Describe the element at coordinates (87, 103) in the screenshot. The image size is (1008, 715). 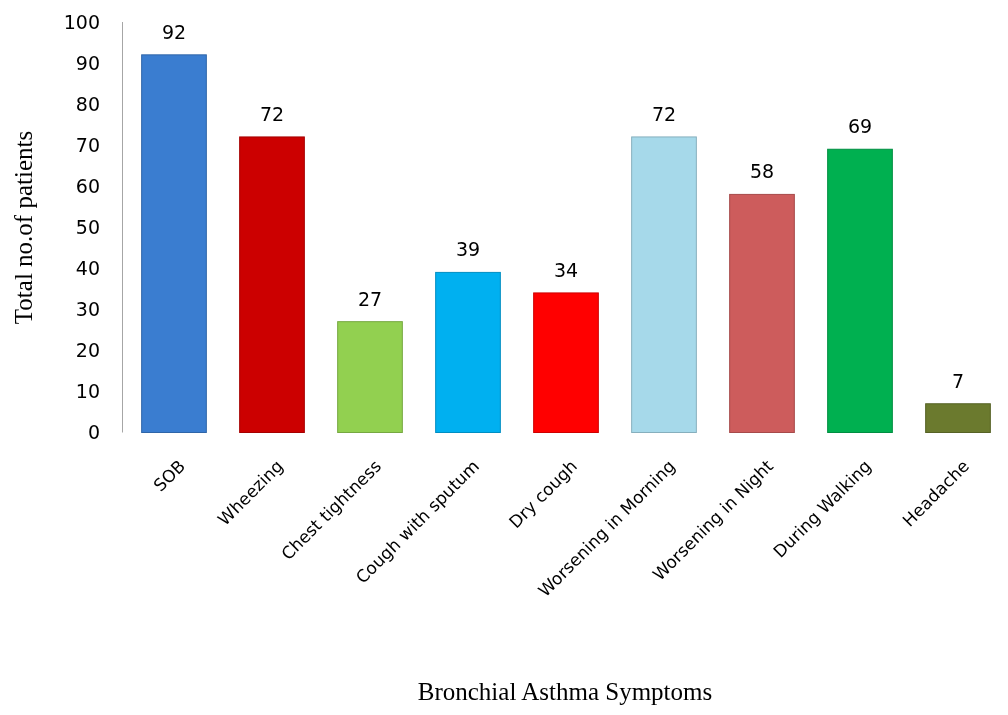
I see `y-tick-label: 80` at that location.